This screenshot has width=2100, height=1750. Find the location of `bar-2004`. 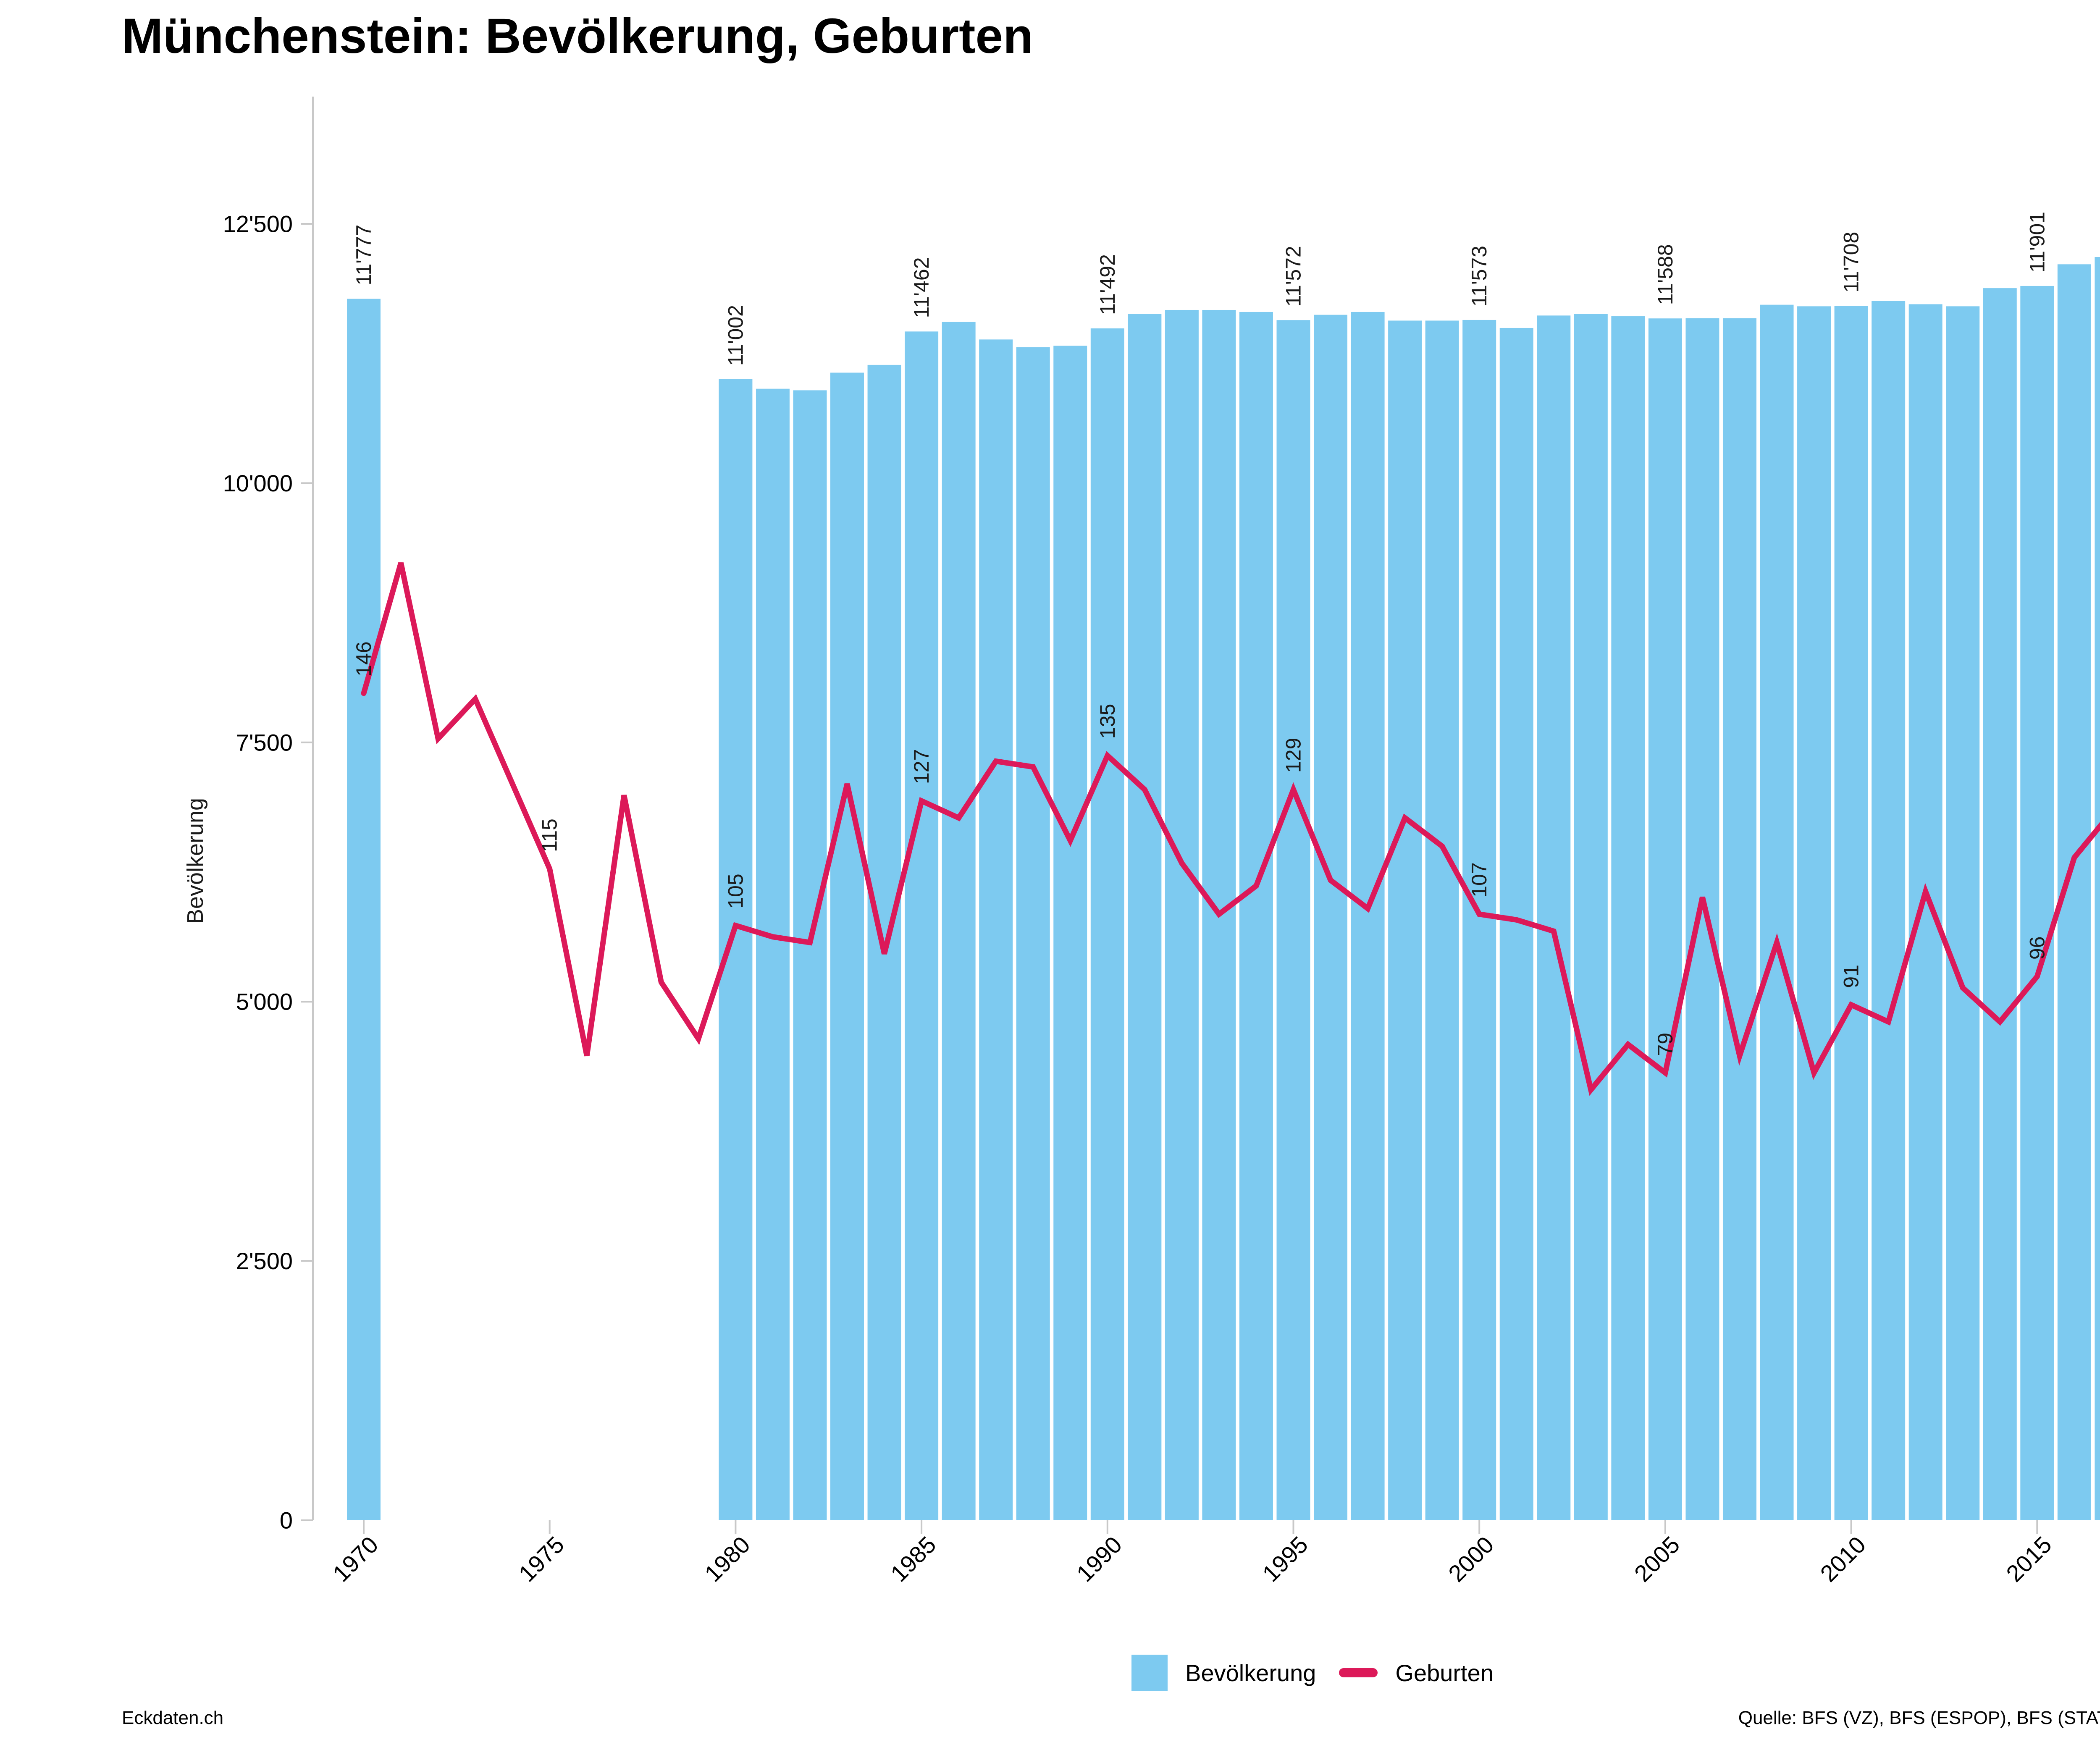

bar-2004 is located at coordinates (1628, 918).